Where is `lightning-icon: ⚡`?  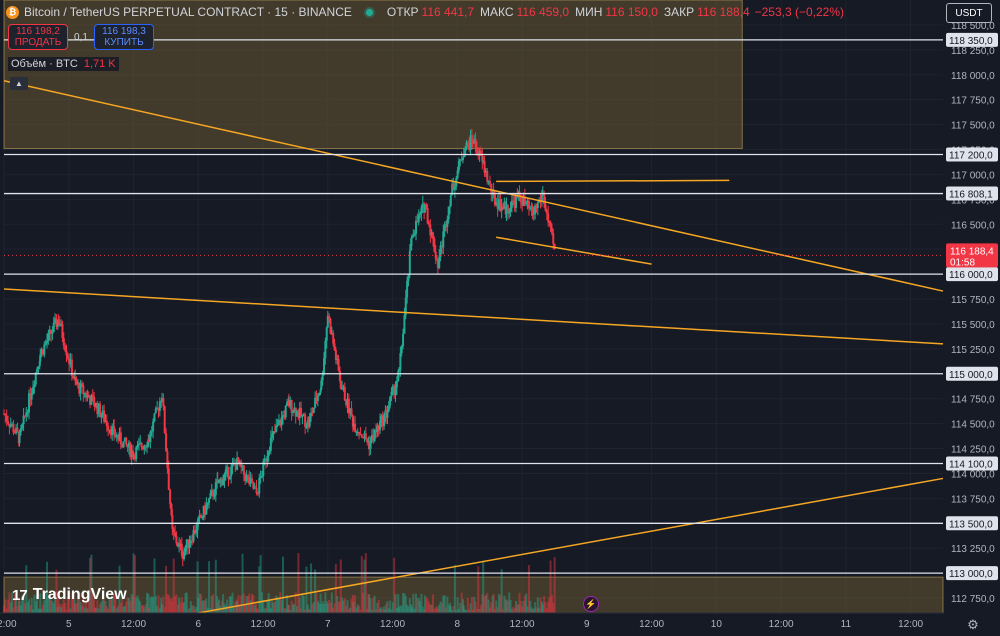 lightning-icon: ⚡ is located at coordinates (591, 604).